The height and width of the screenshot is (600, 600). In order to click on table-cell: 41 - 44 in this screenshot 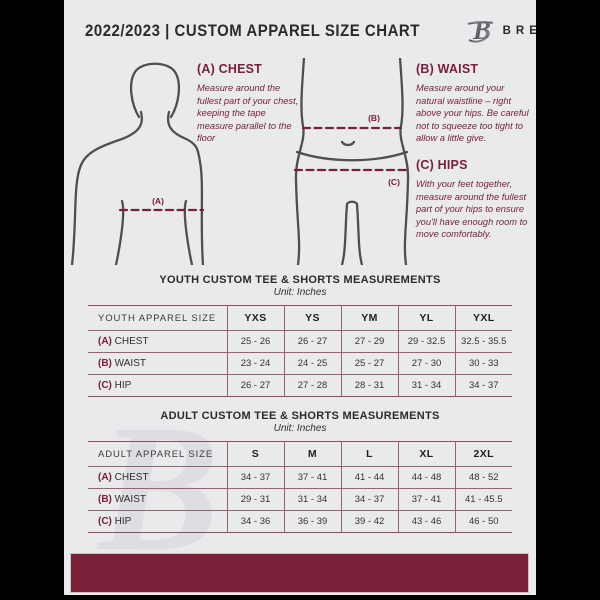, I will do `click(369, 477)`.